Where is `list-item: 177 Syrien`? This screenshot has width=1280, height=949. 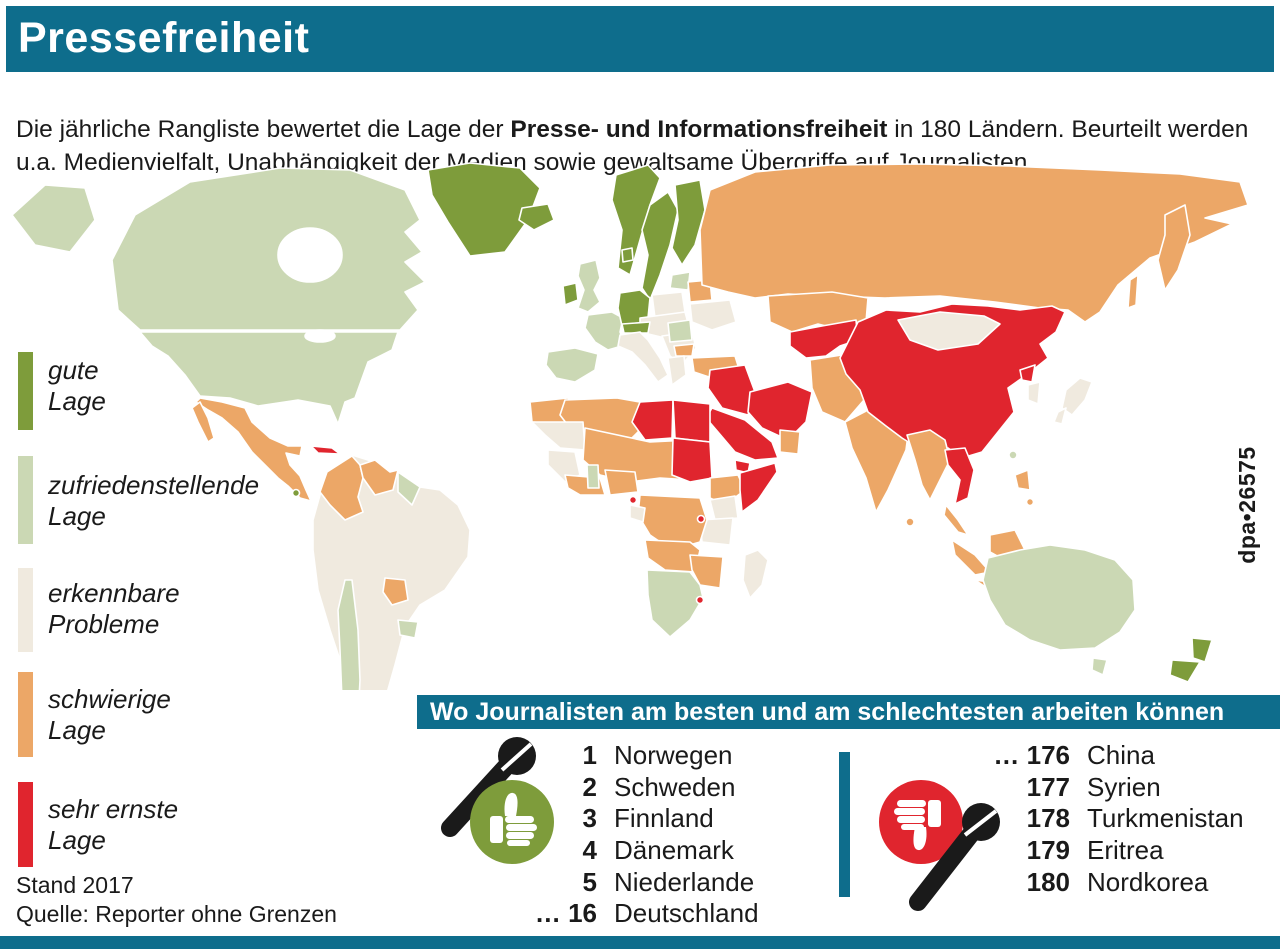
list-item: 177 Syrien is located at coordinates (1097, 788).